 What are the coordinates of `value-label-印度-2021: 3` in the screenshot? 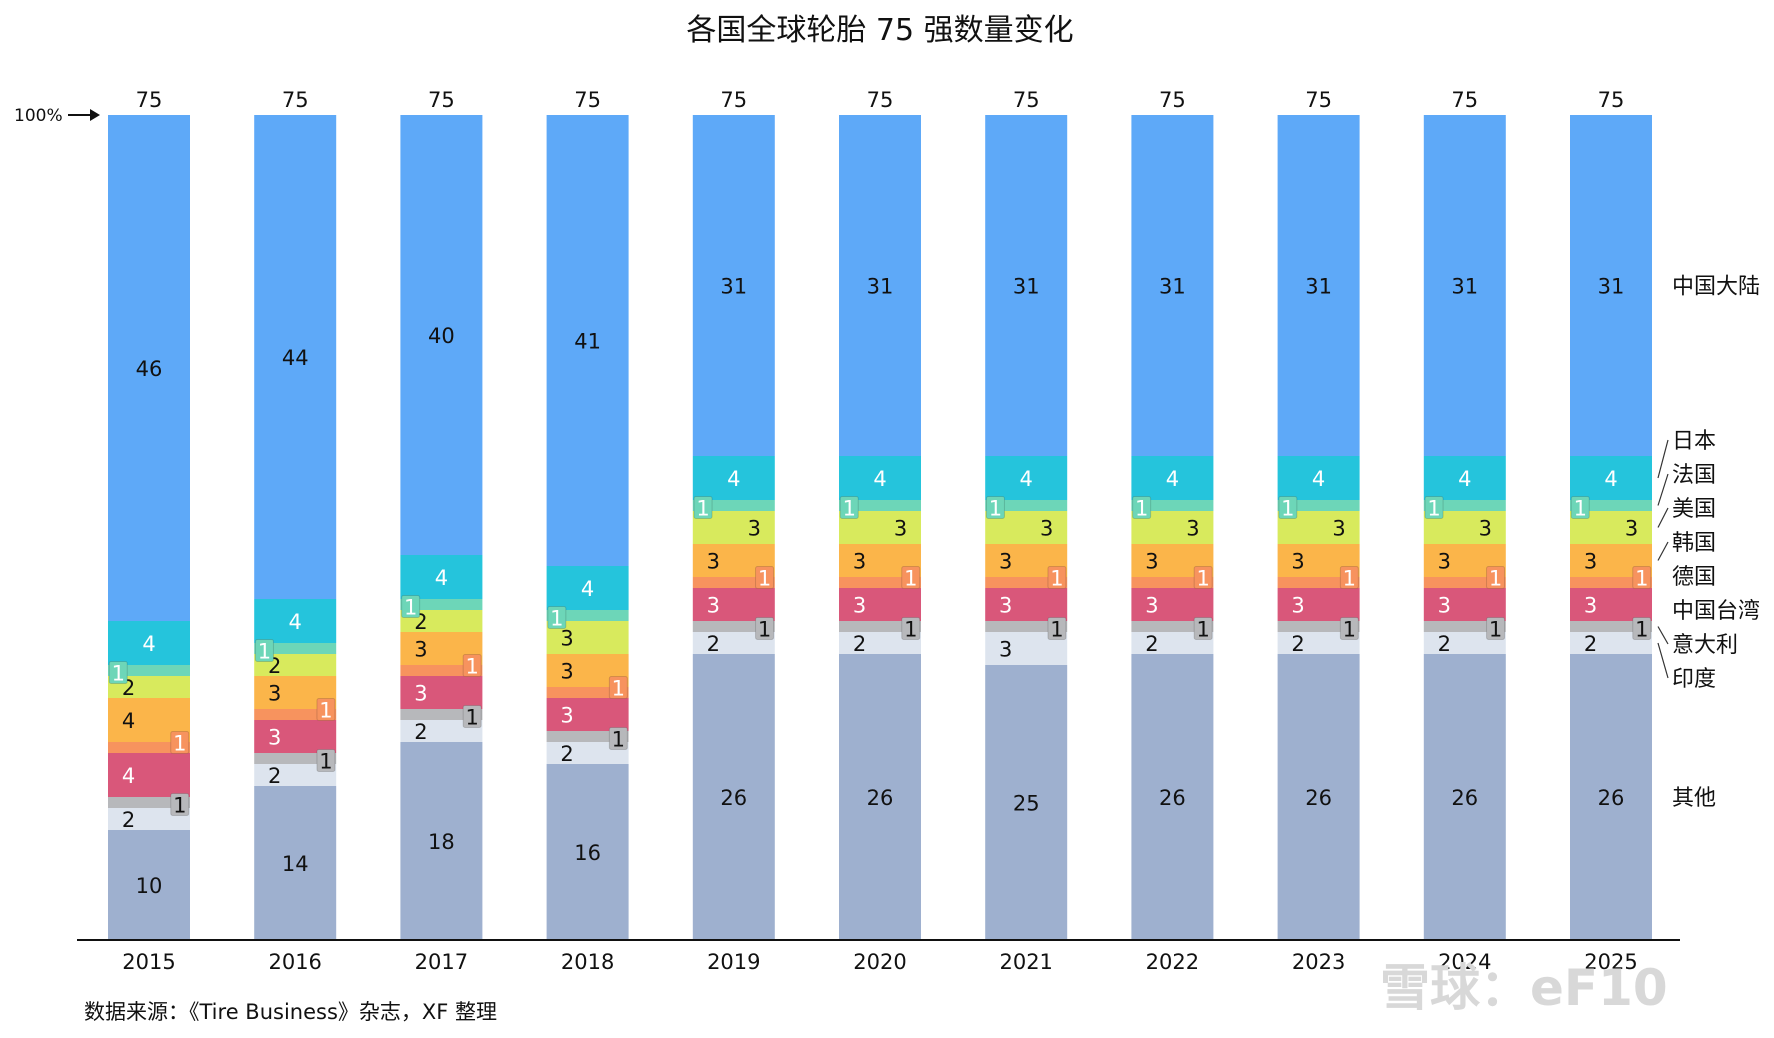 It's located at (1005, 650).